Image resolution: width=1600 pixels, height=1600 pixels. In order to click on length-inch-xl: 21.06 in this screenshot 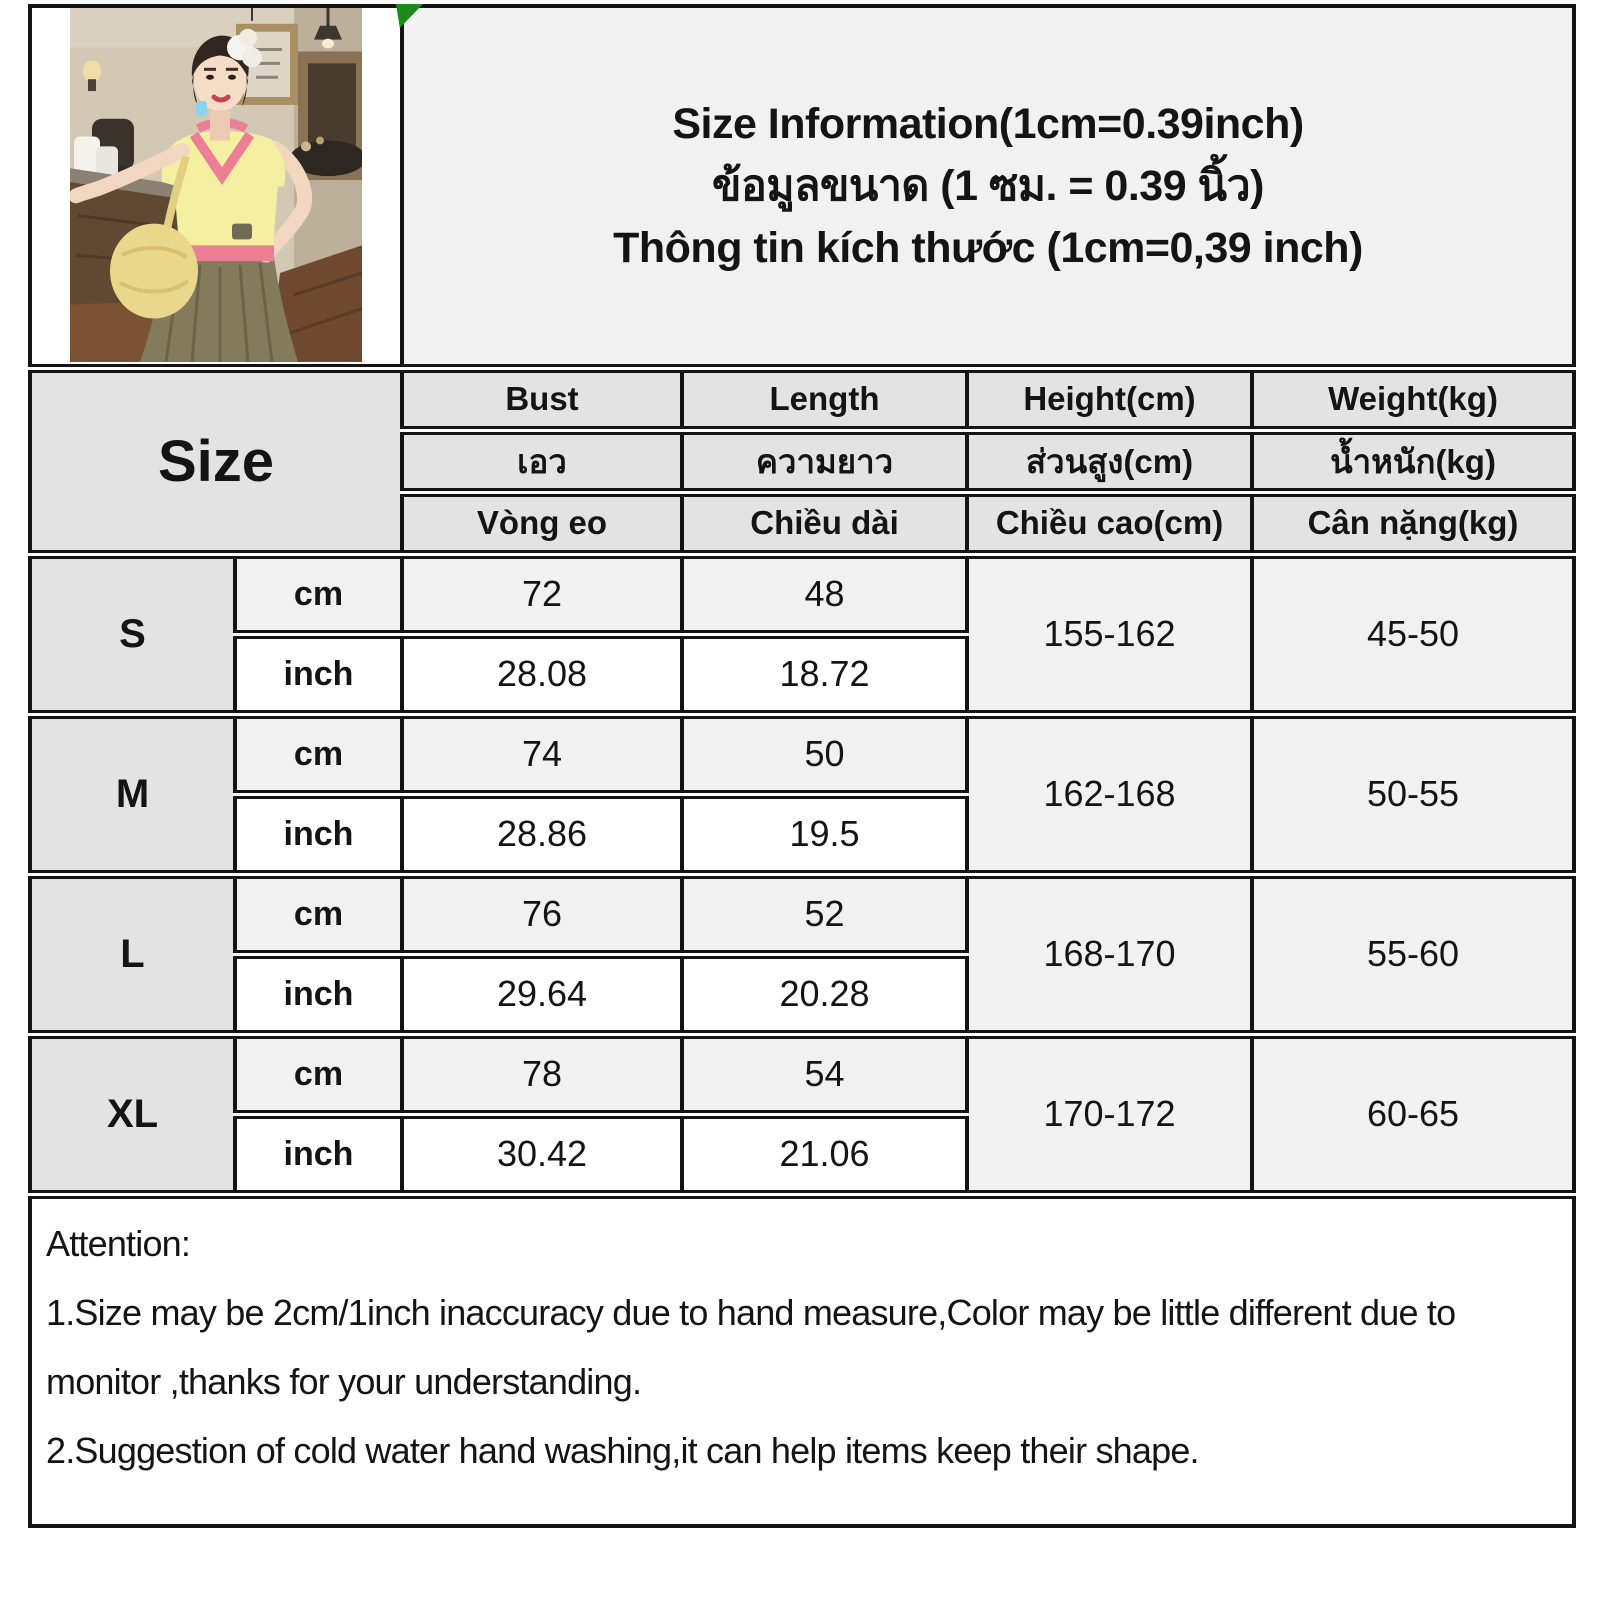, I will do `click(824, 1152)`.